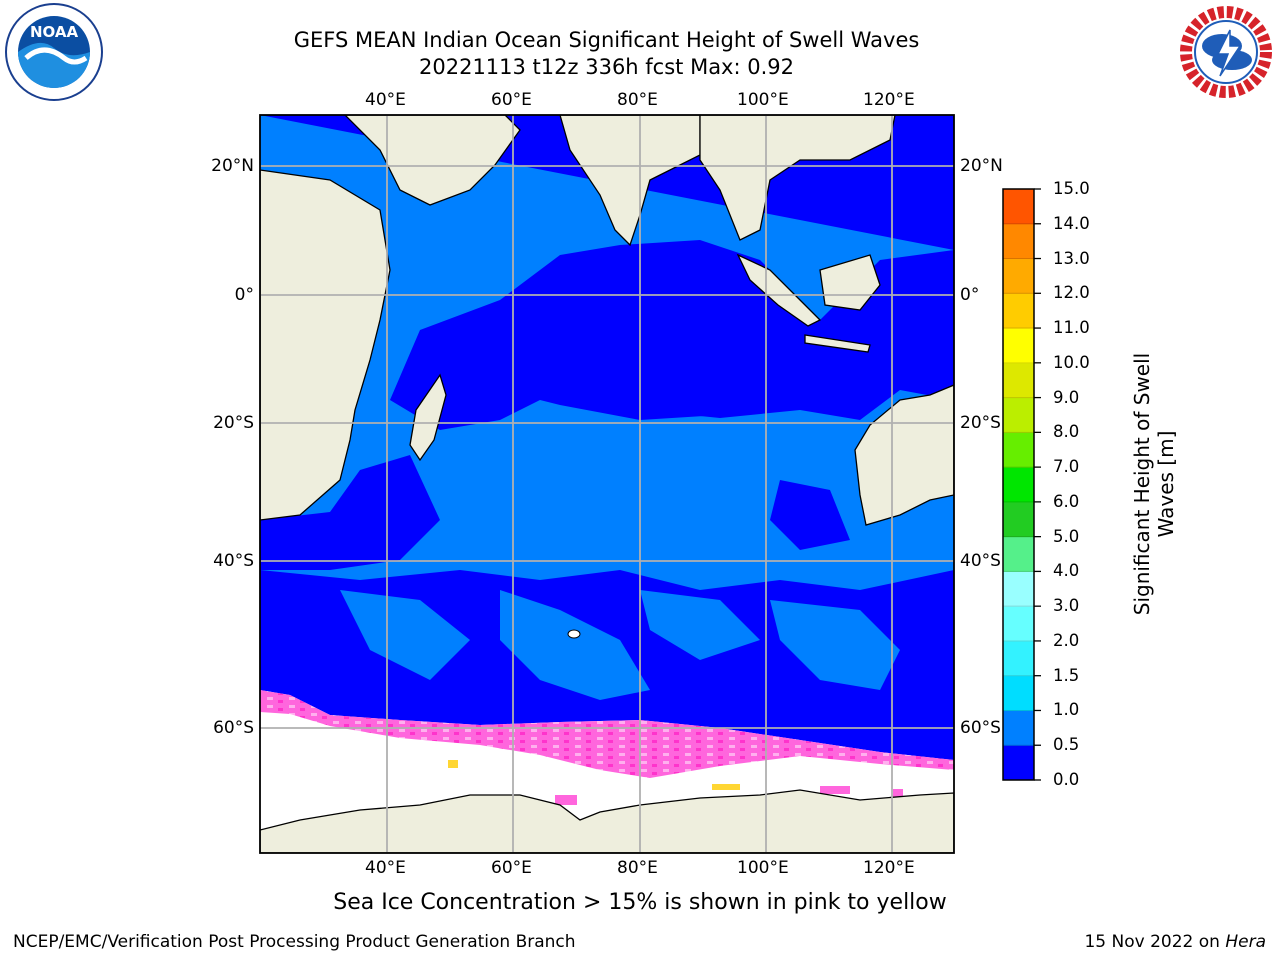 The image size is (1280, 960). What do you see at coordinates (1066, 606) in the screenshot?
I see `colorbar-tick-label: 3.0` at bounding box center [1066, 606].